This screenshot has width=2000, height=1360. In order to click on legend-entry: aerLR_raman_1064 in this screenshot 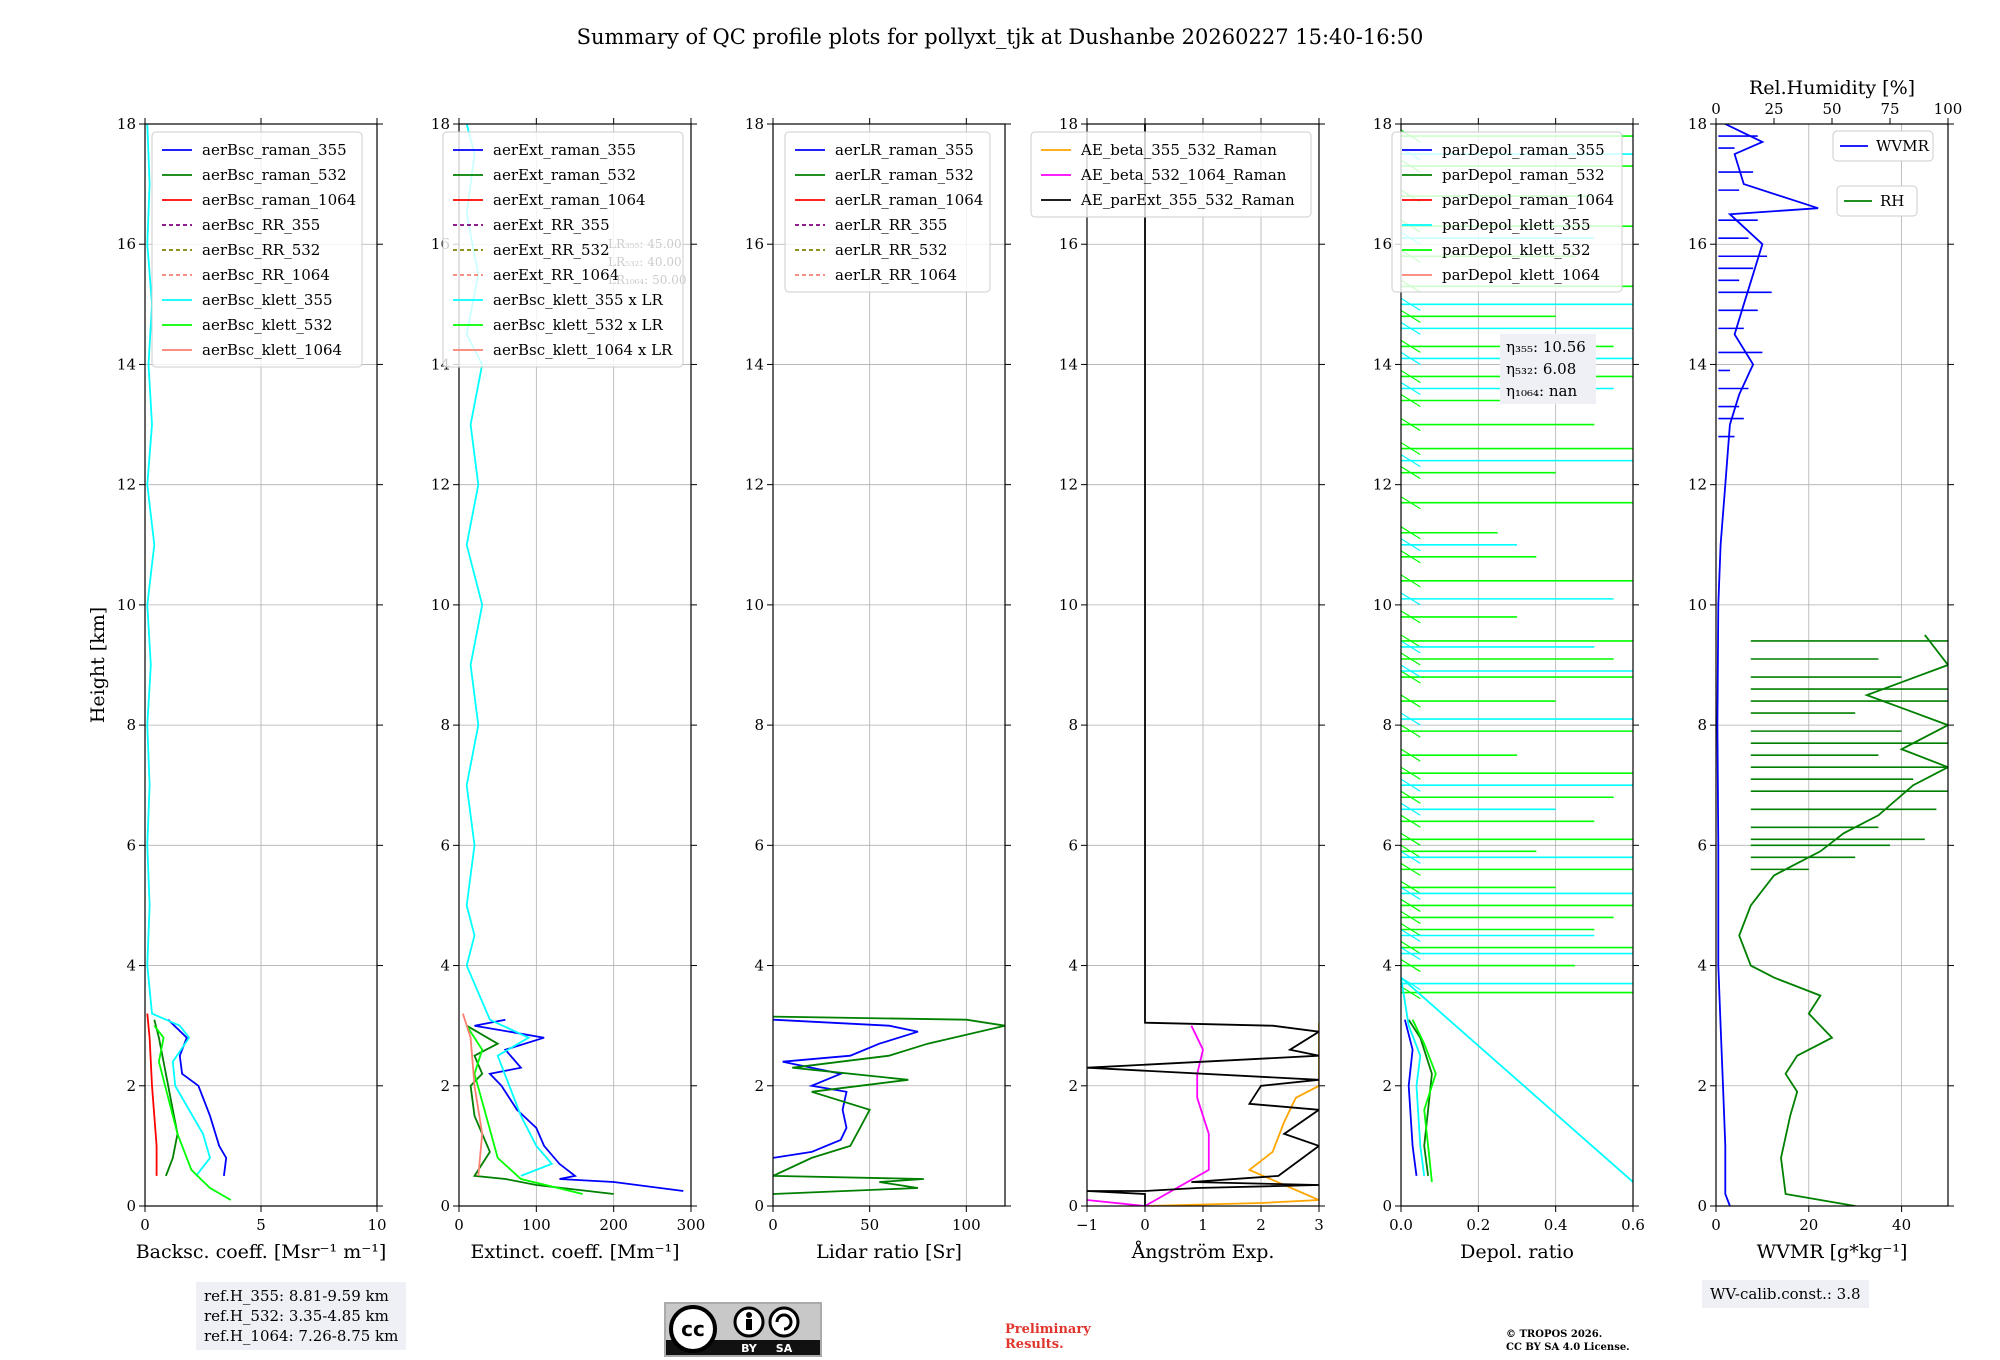, I will do `click(909, 200)`.